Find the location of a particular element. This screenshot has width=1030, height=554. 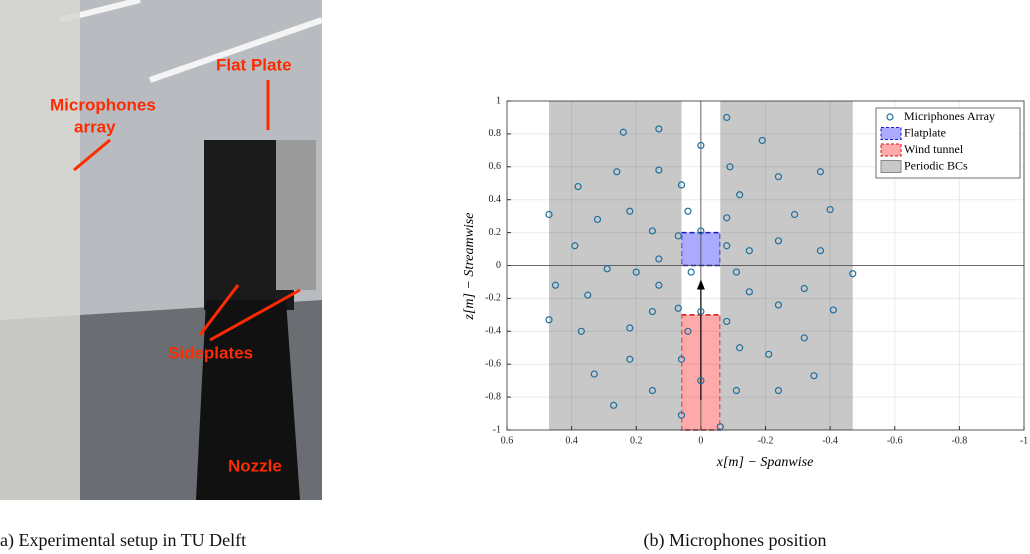

y-tick-label: 1 is located at coordinates (498, 100).